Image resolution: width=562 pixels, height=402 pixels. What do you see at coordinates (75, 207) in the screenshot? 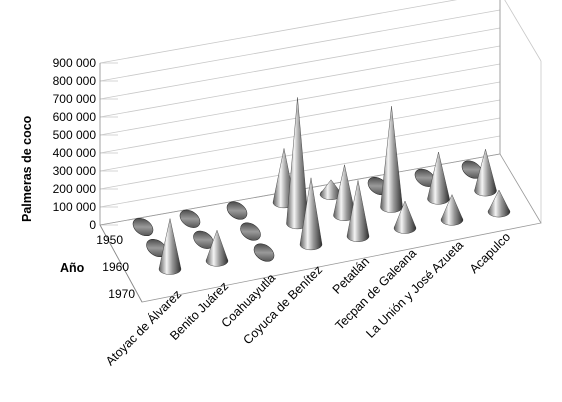
I see `y-tick-label: 100 000` at bounding box center [75, 207].